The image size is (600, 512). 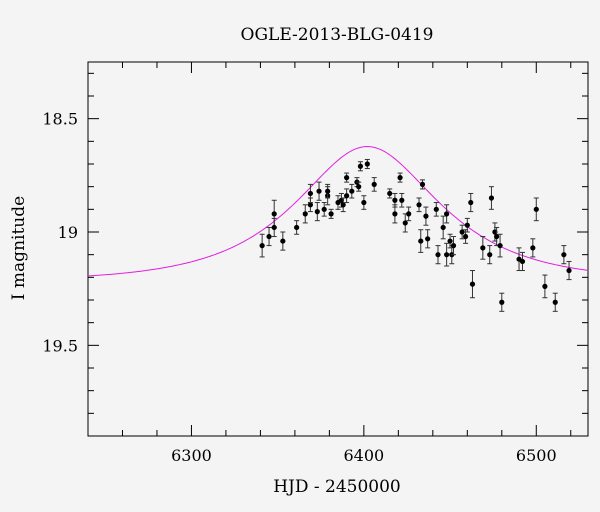 I want to click on x-tick-label: 6400, so click(x=364, y=455).